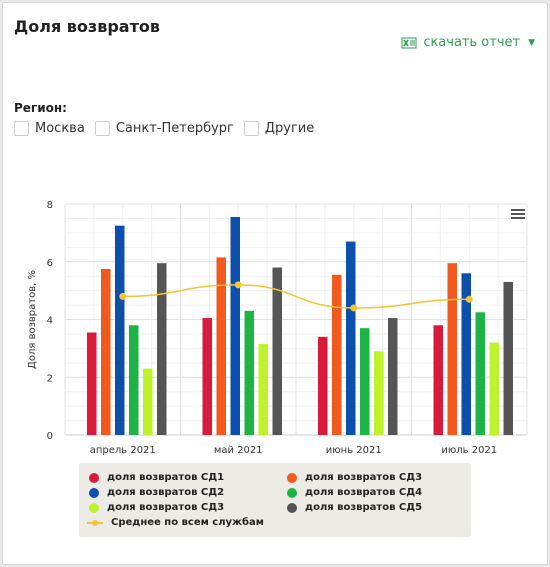 This screenshot has width=550, height=567. I want to click on region-checkbox-spb: Санкт-Петербург, so click(164, 128).